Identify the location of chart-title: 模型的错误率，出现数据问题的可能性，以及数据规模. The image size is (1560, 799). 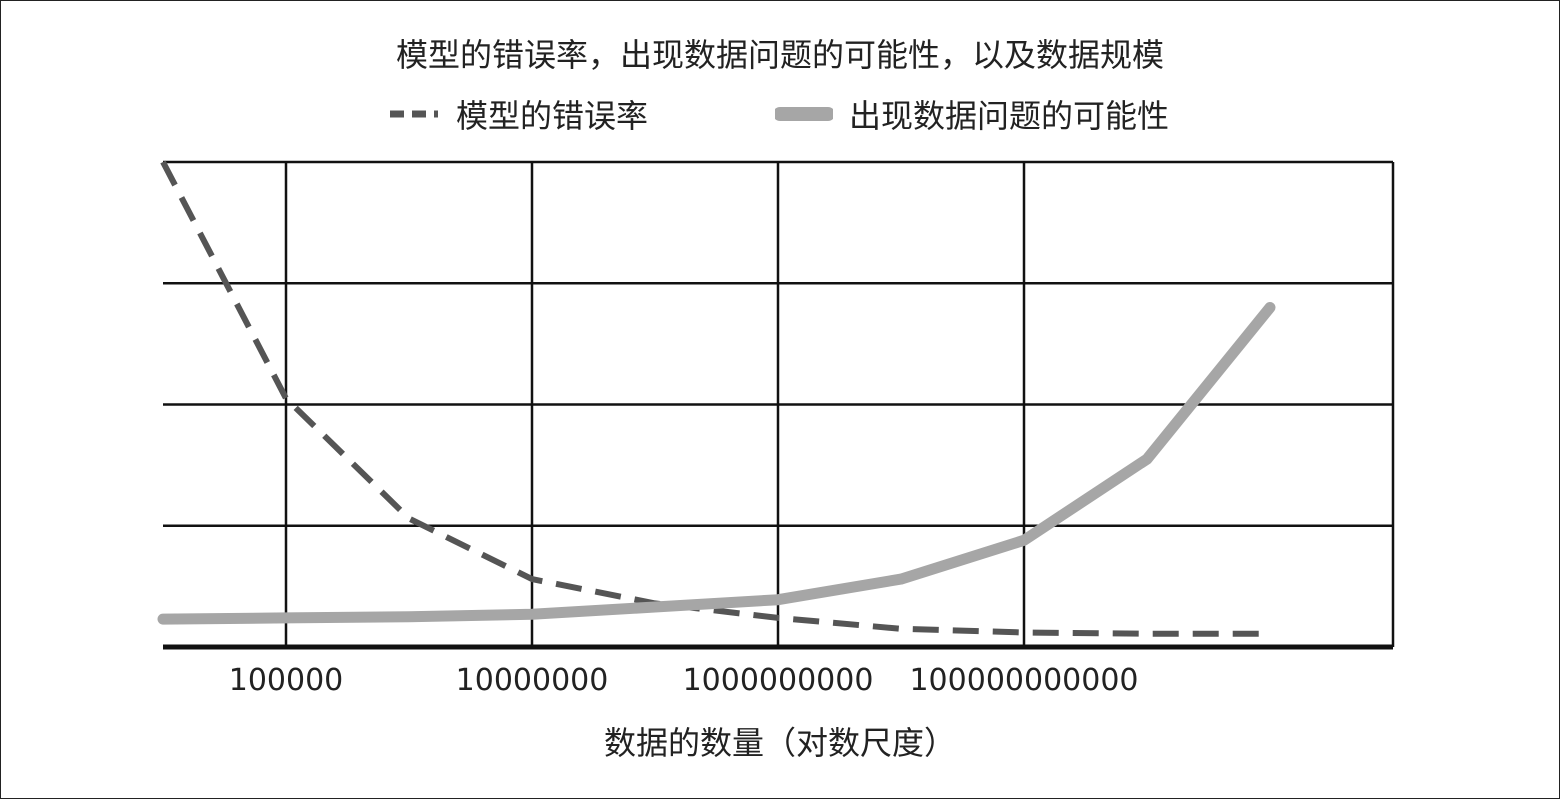
(779, 55).